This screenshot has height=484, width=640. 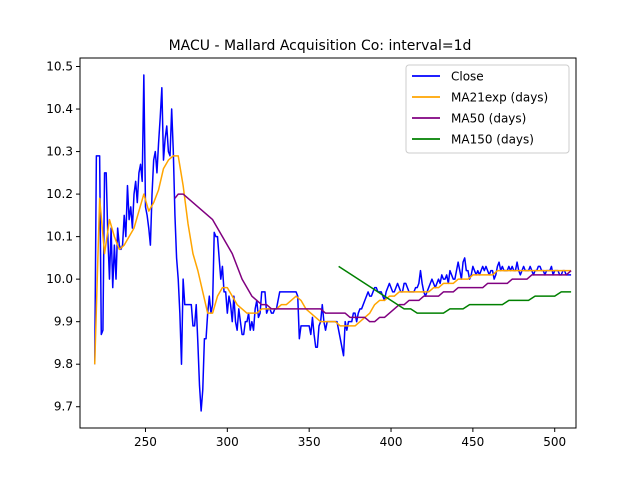 I want to click on y-axis: 9.7 9.8 9.9 10.0 10.1 10.2 10.3 10.4 10.5, so click(x=63, y=237).